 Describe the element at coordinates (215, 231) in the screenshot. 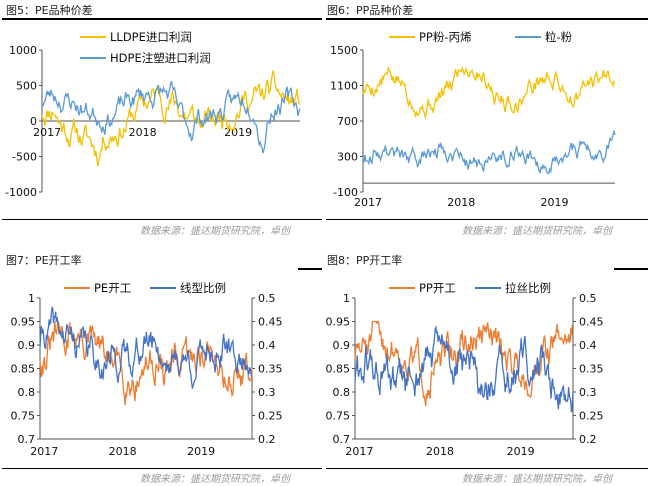

I see `figure-5-source: 数据来源：盛达期货研究院，卓创` at that location.